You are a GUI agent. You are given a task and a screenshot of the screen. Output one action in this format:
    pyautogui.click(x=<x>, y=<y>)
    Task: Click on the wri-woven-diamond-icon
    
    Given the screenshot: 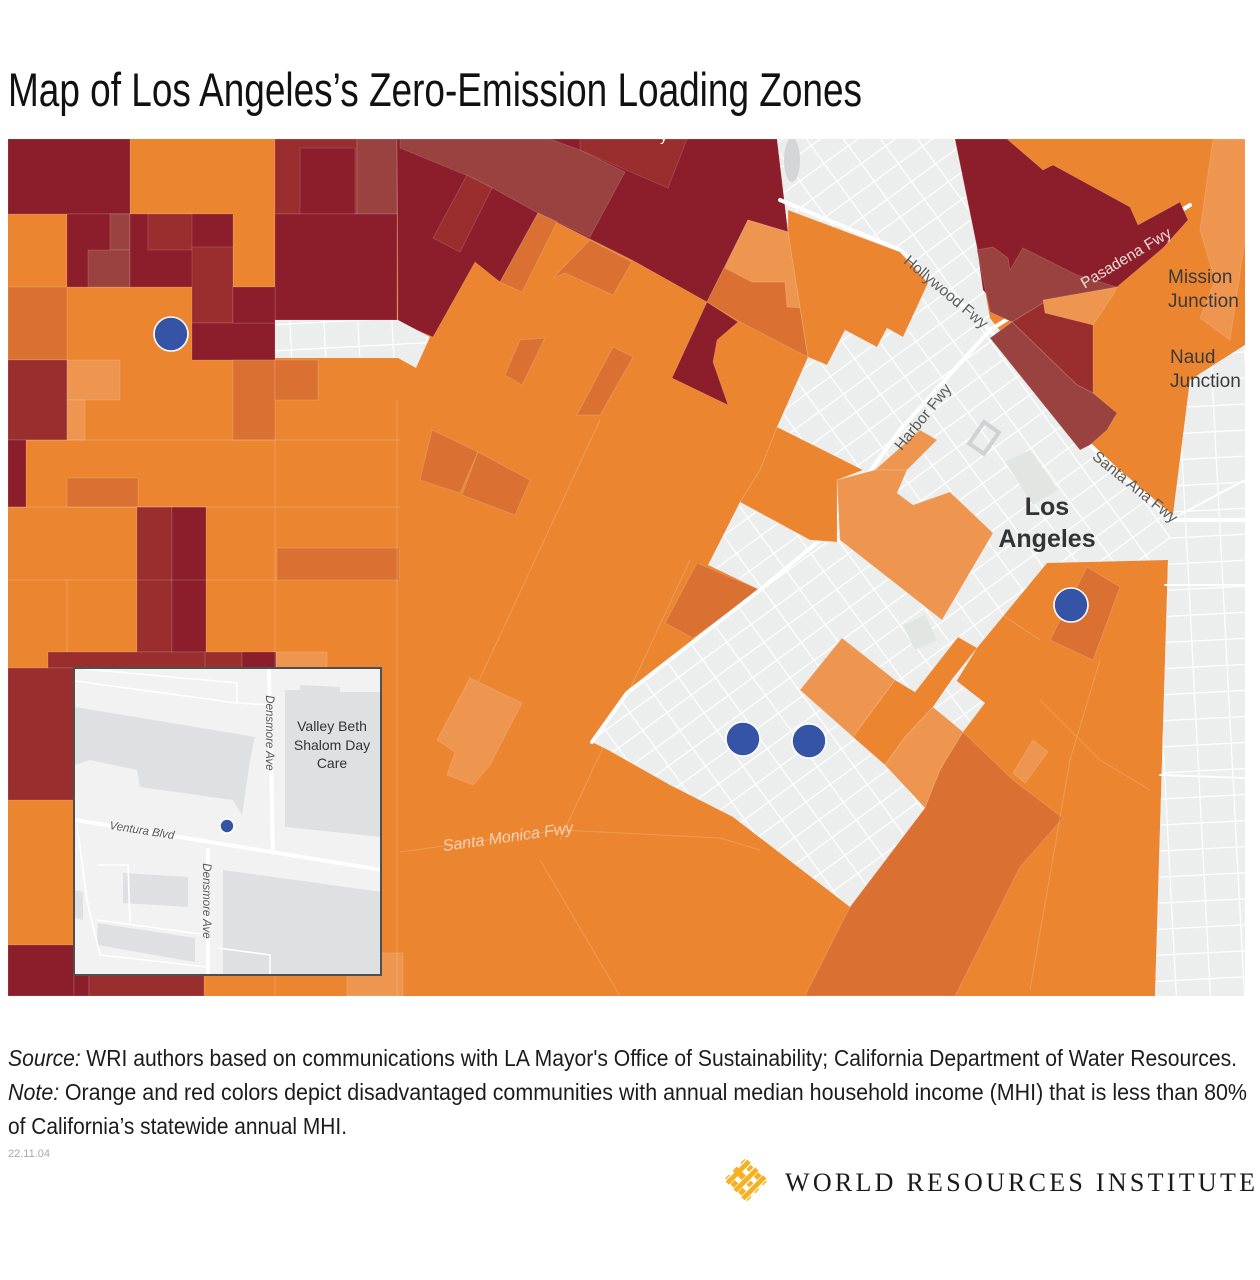 What is the action you would take?
    pyautogui.click(x=746, y=1180)
    